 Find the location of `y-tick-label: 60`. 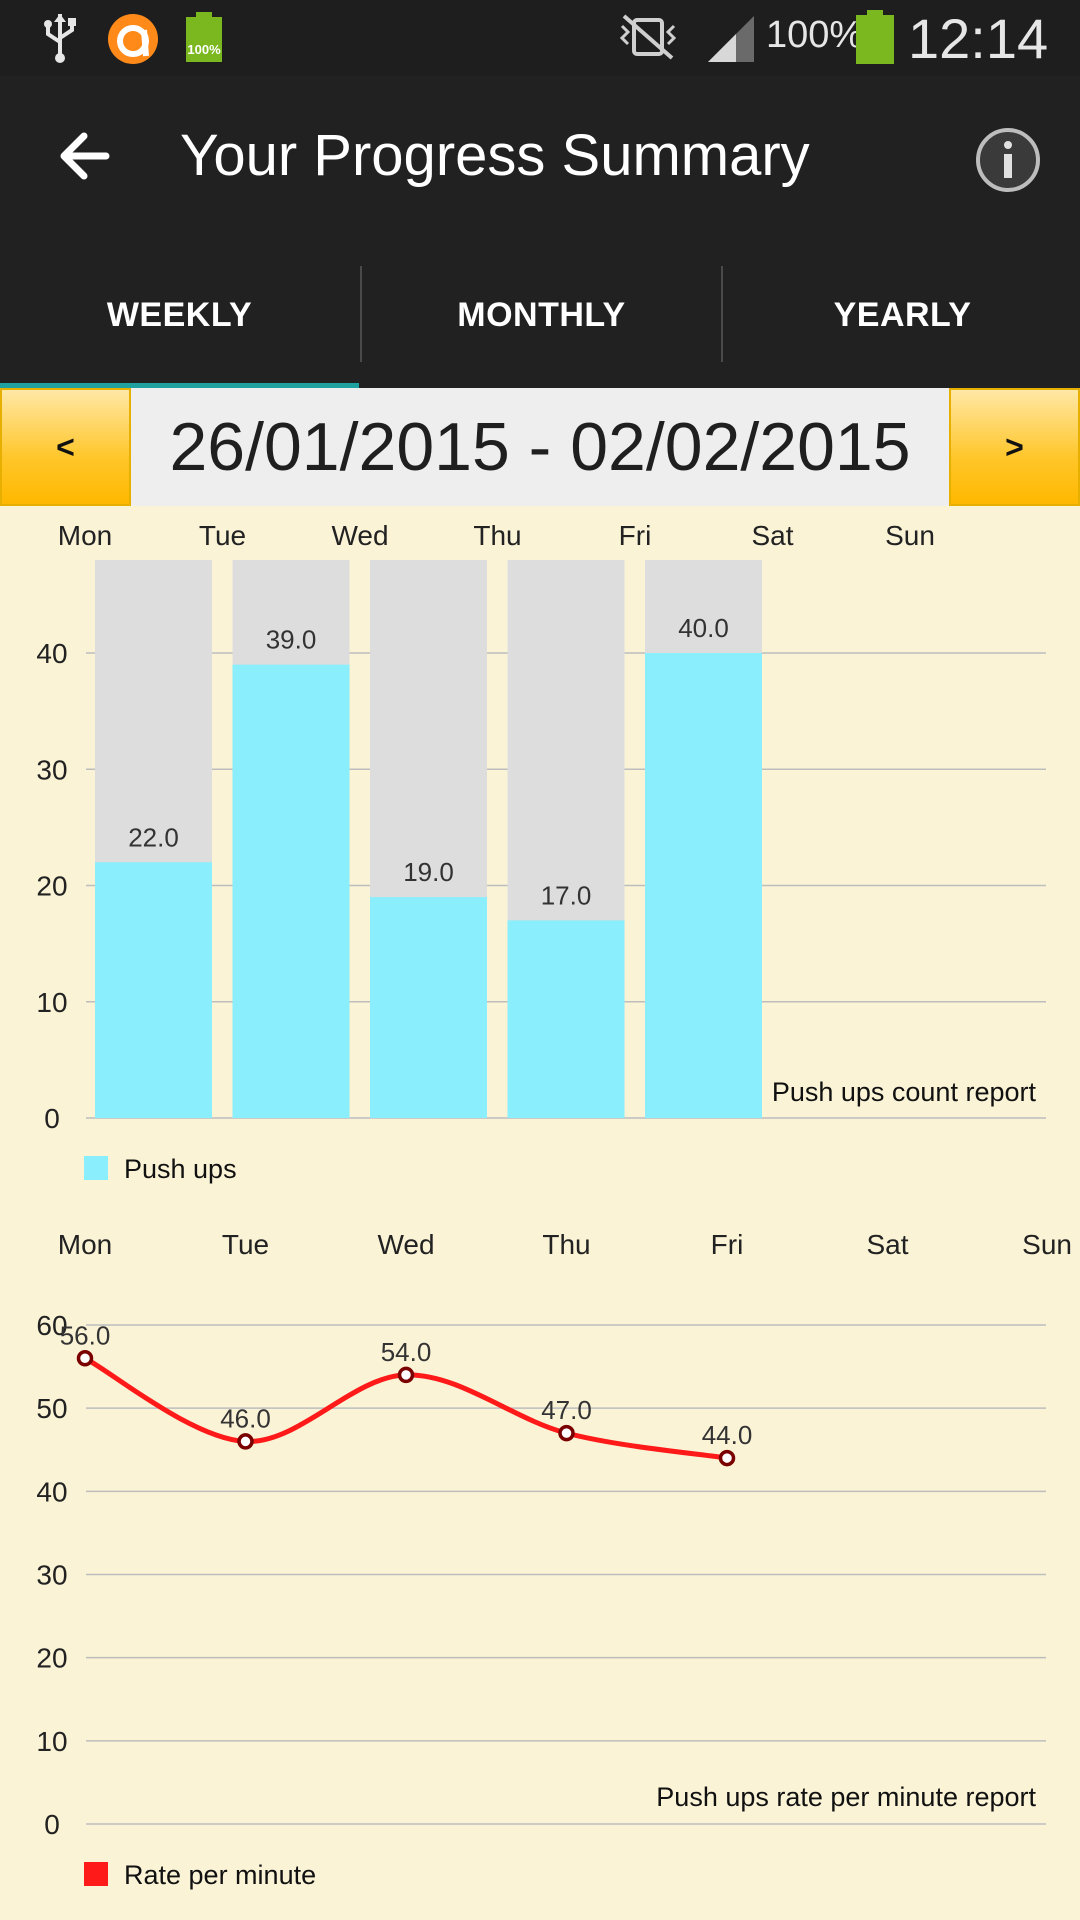

y-tick-label: 60 is located at coordinates (51, 1325).